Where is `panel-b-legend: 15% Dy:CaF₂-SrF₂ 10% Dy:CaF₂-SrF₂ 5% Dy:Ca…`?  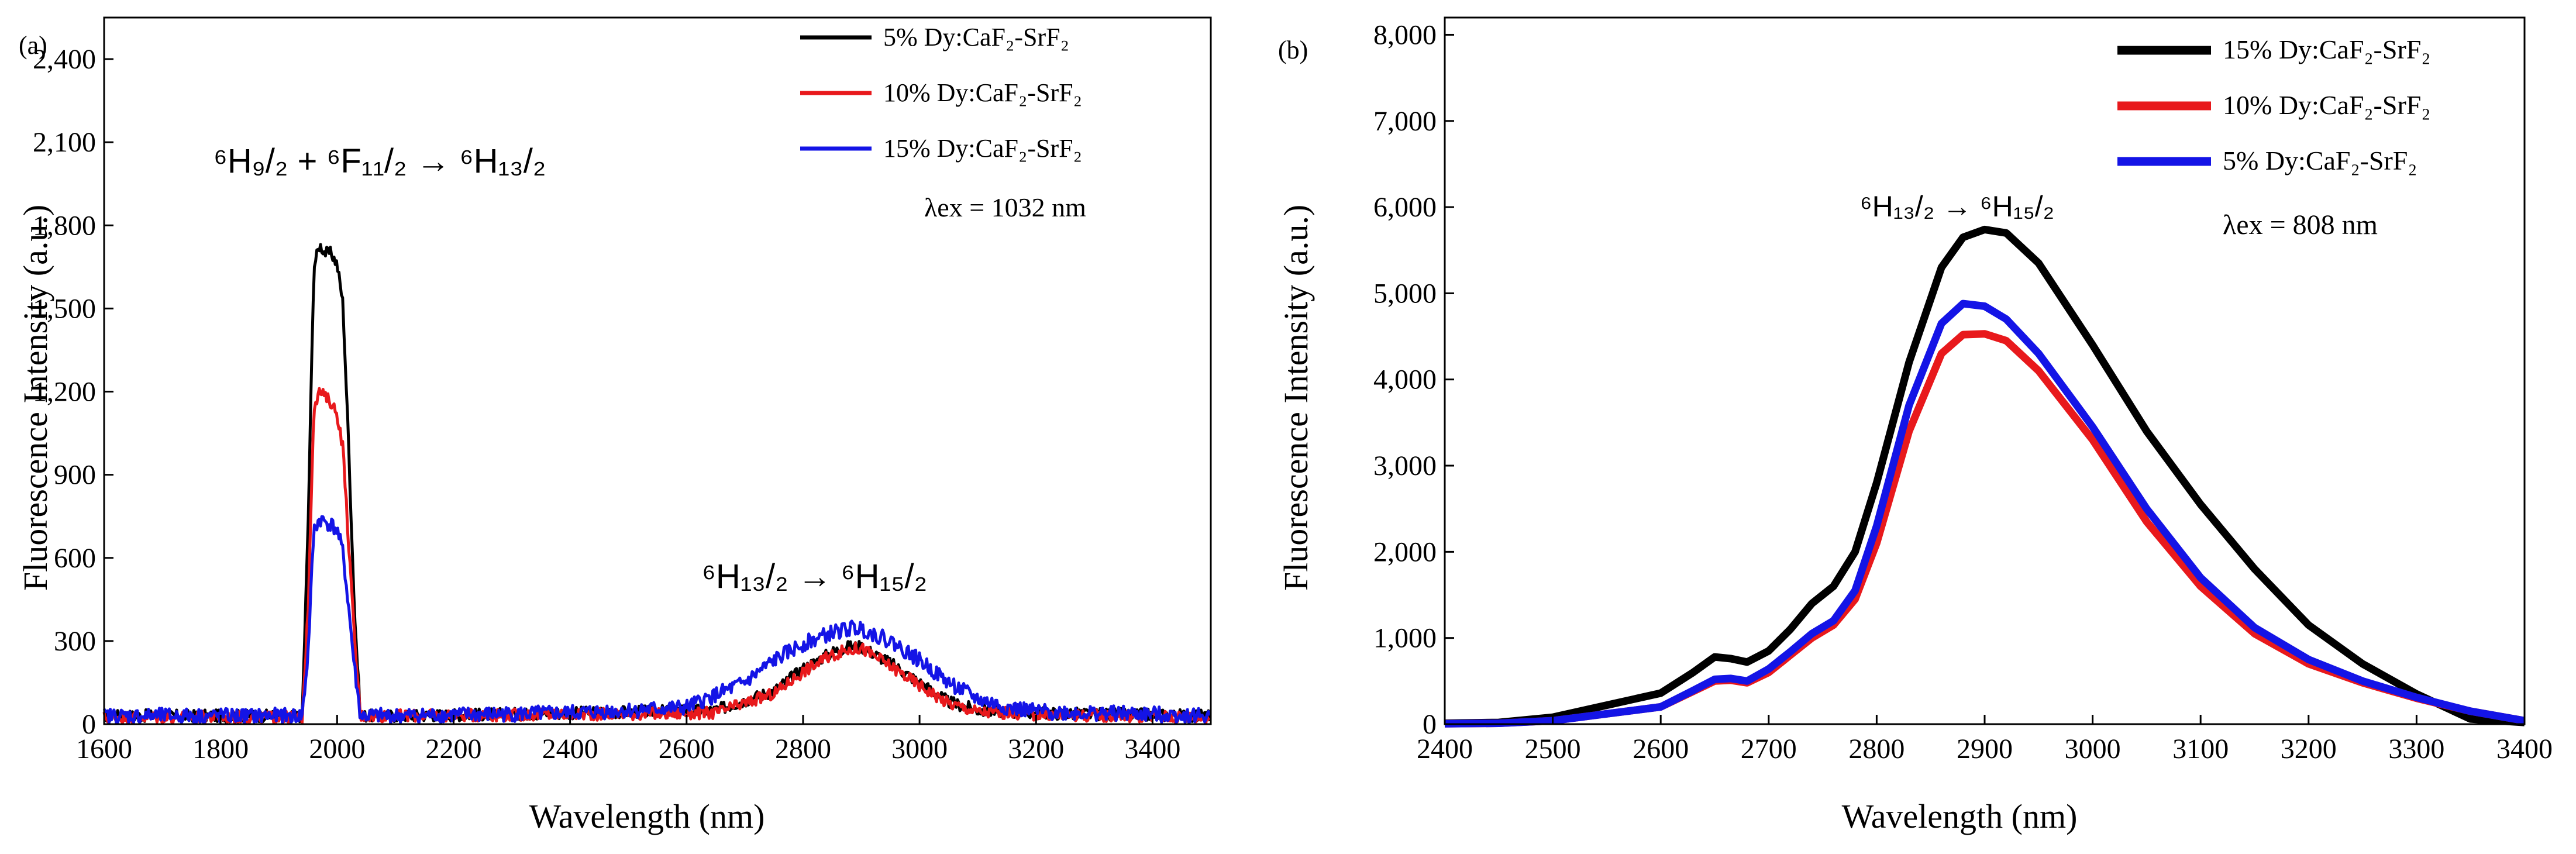 panel-b-legend: 15% Dy:CaF₂-SrF₂ 10% Dy:CaF₂-SrF₂ 5% Dy:Ca… is located at coordinates (2273, 105).